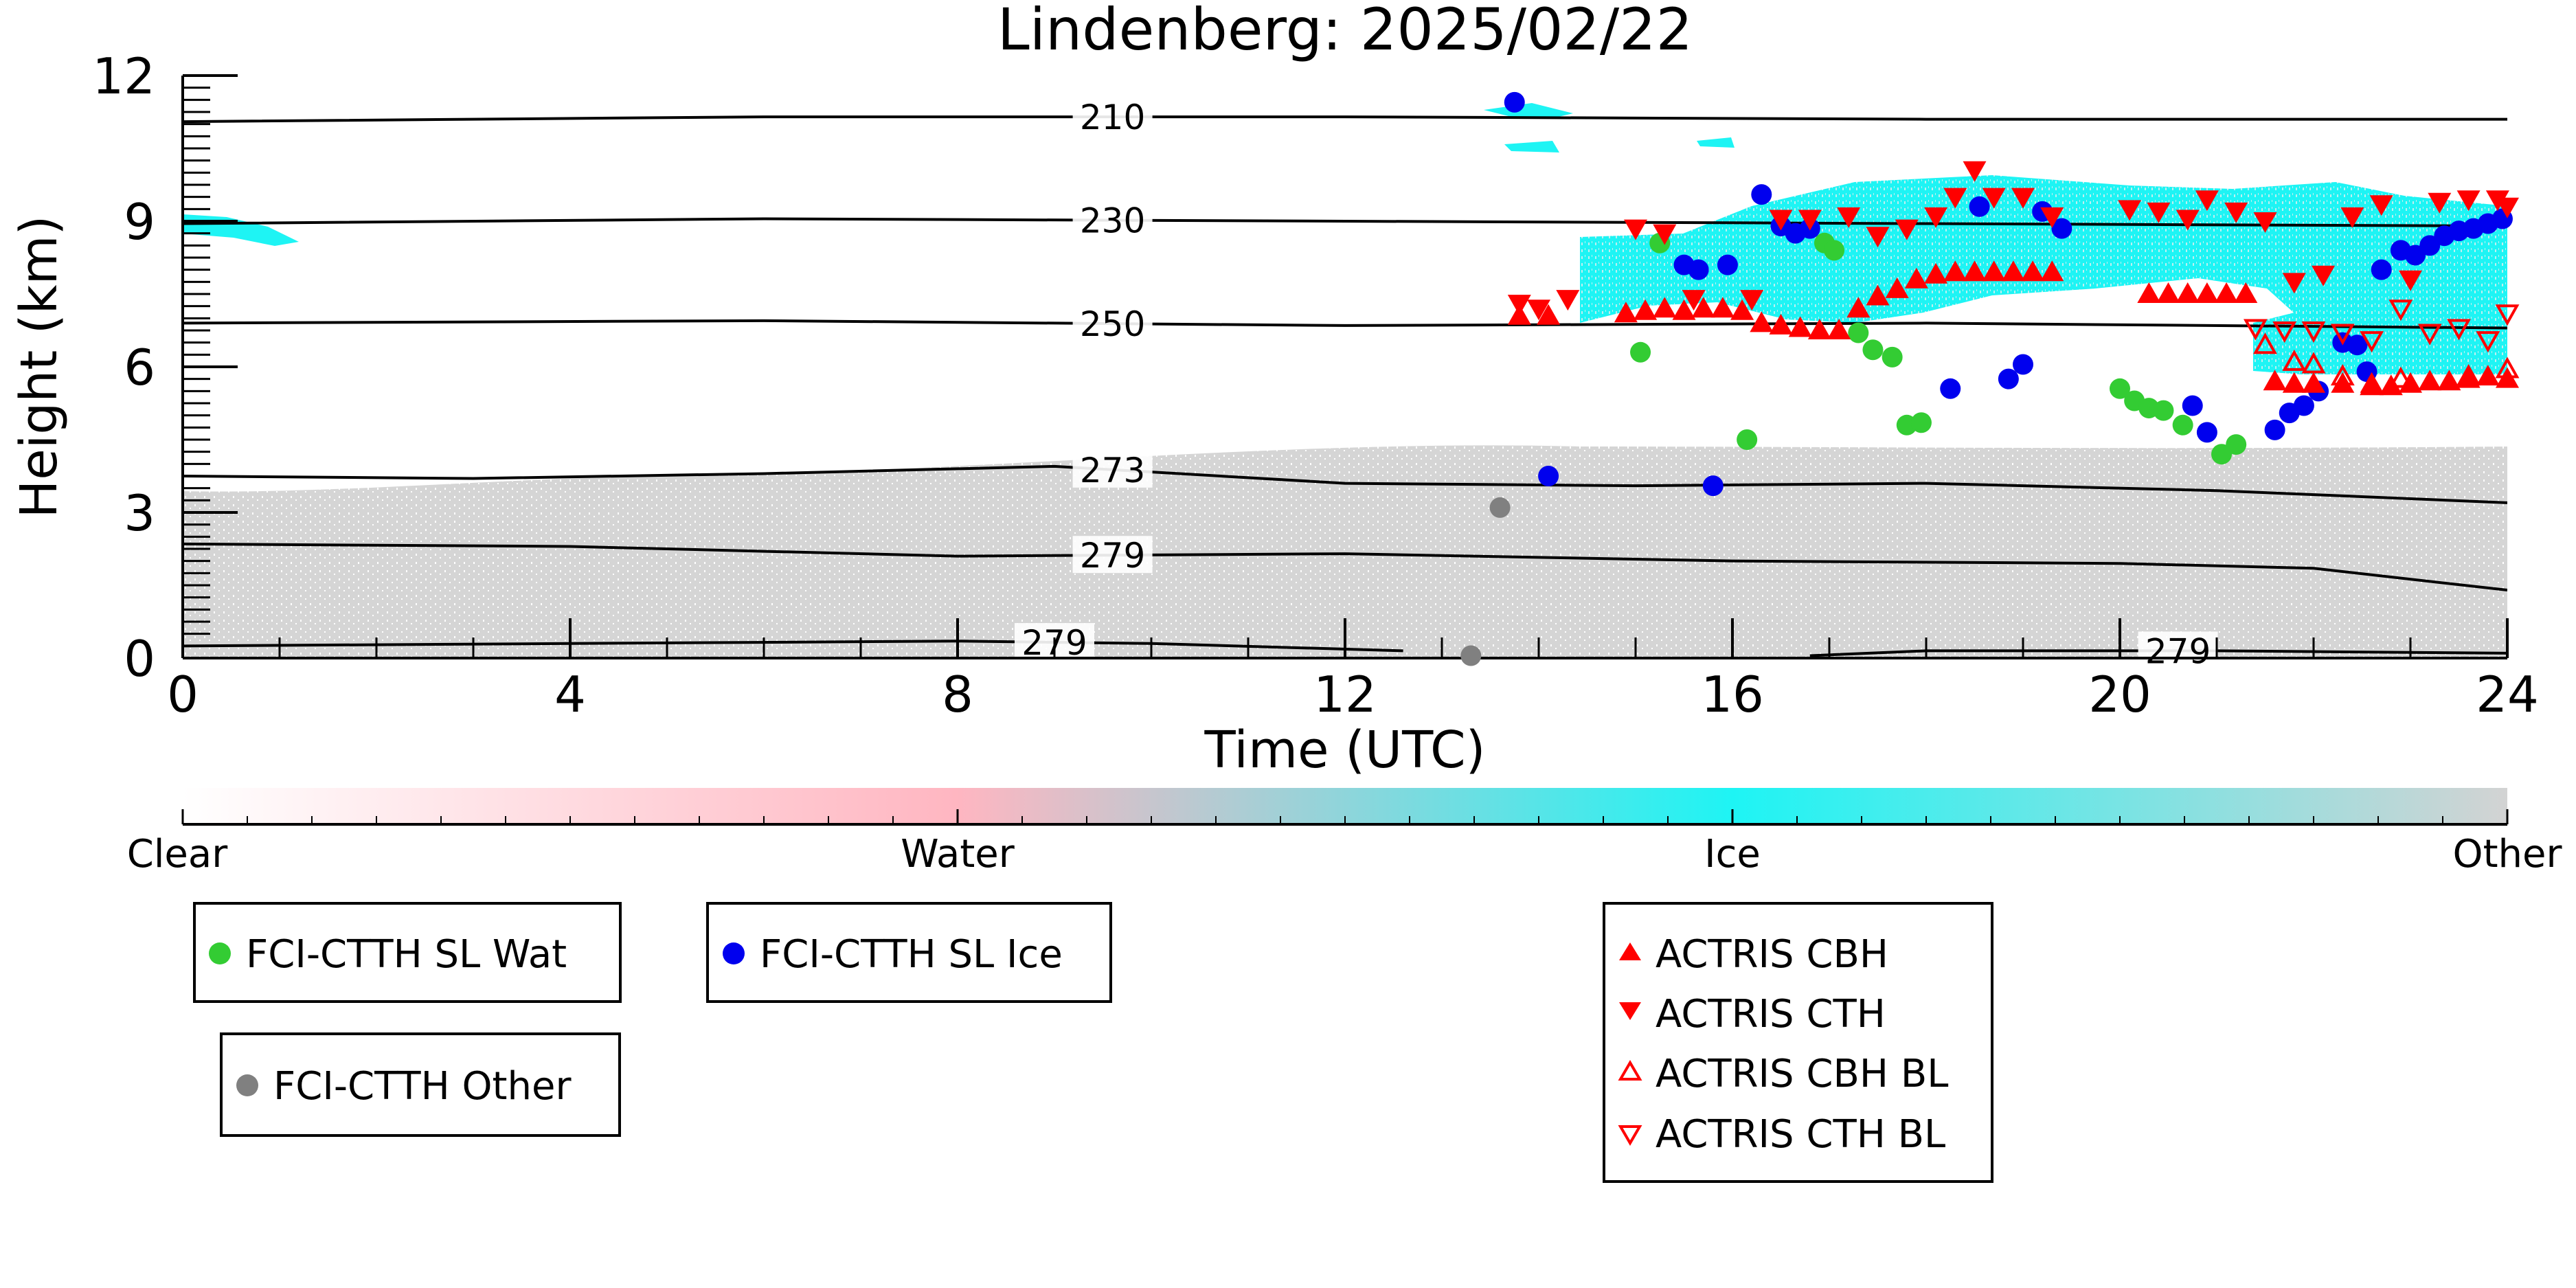 The image size is (2576, 1288). Describe the element at coordinates (911, 954) in the screenshot. I see `legend-label-sl-ice: FCI-CTTH SL Ice` at that location.